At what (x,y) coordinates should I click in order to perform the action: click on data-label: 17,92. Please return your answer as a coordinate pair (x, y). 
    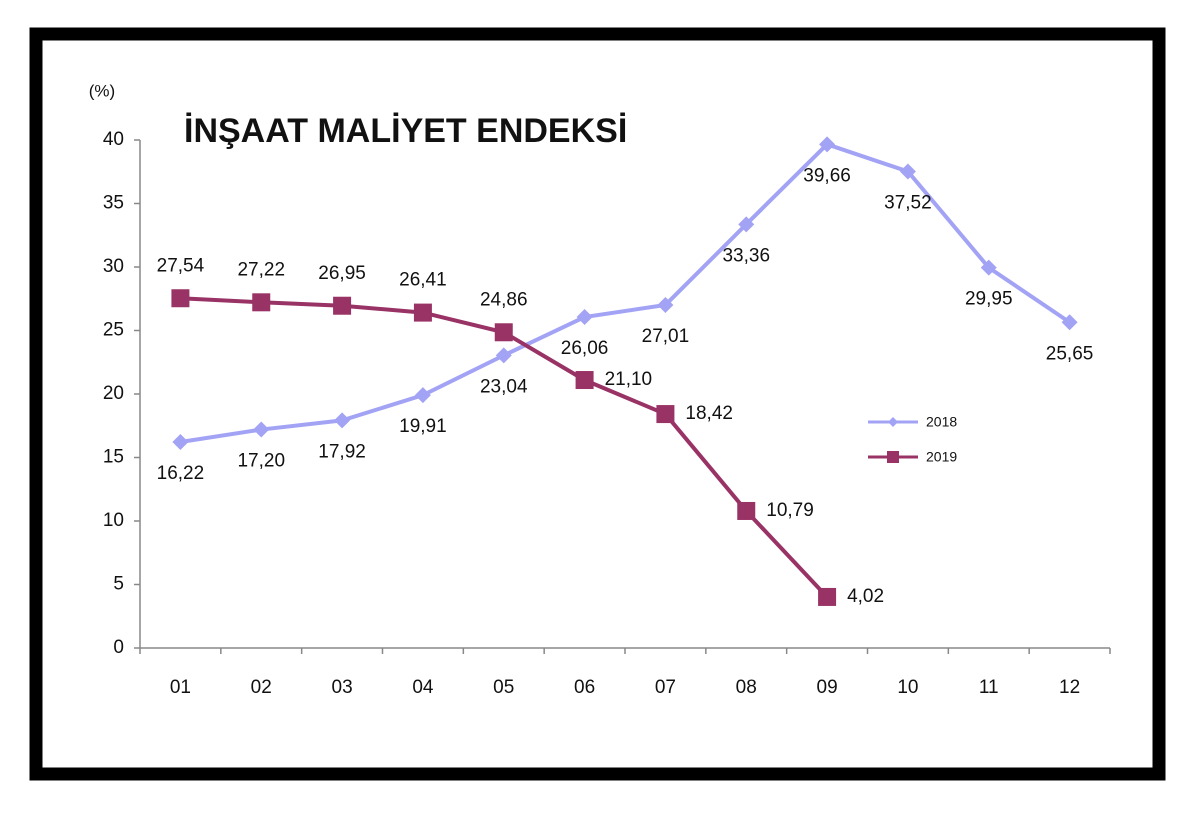
    Looking at the image, I should click on (342, 451).